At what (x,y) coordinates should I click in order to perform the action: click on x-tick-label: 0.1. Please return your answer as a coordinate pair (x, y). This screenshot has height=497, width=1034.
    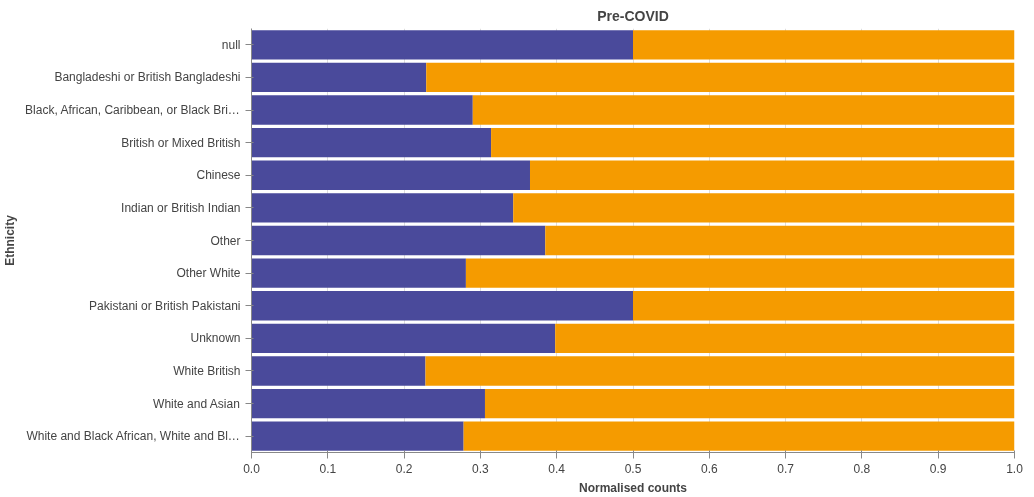
    Looking at the image, I should click on (328, 468).